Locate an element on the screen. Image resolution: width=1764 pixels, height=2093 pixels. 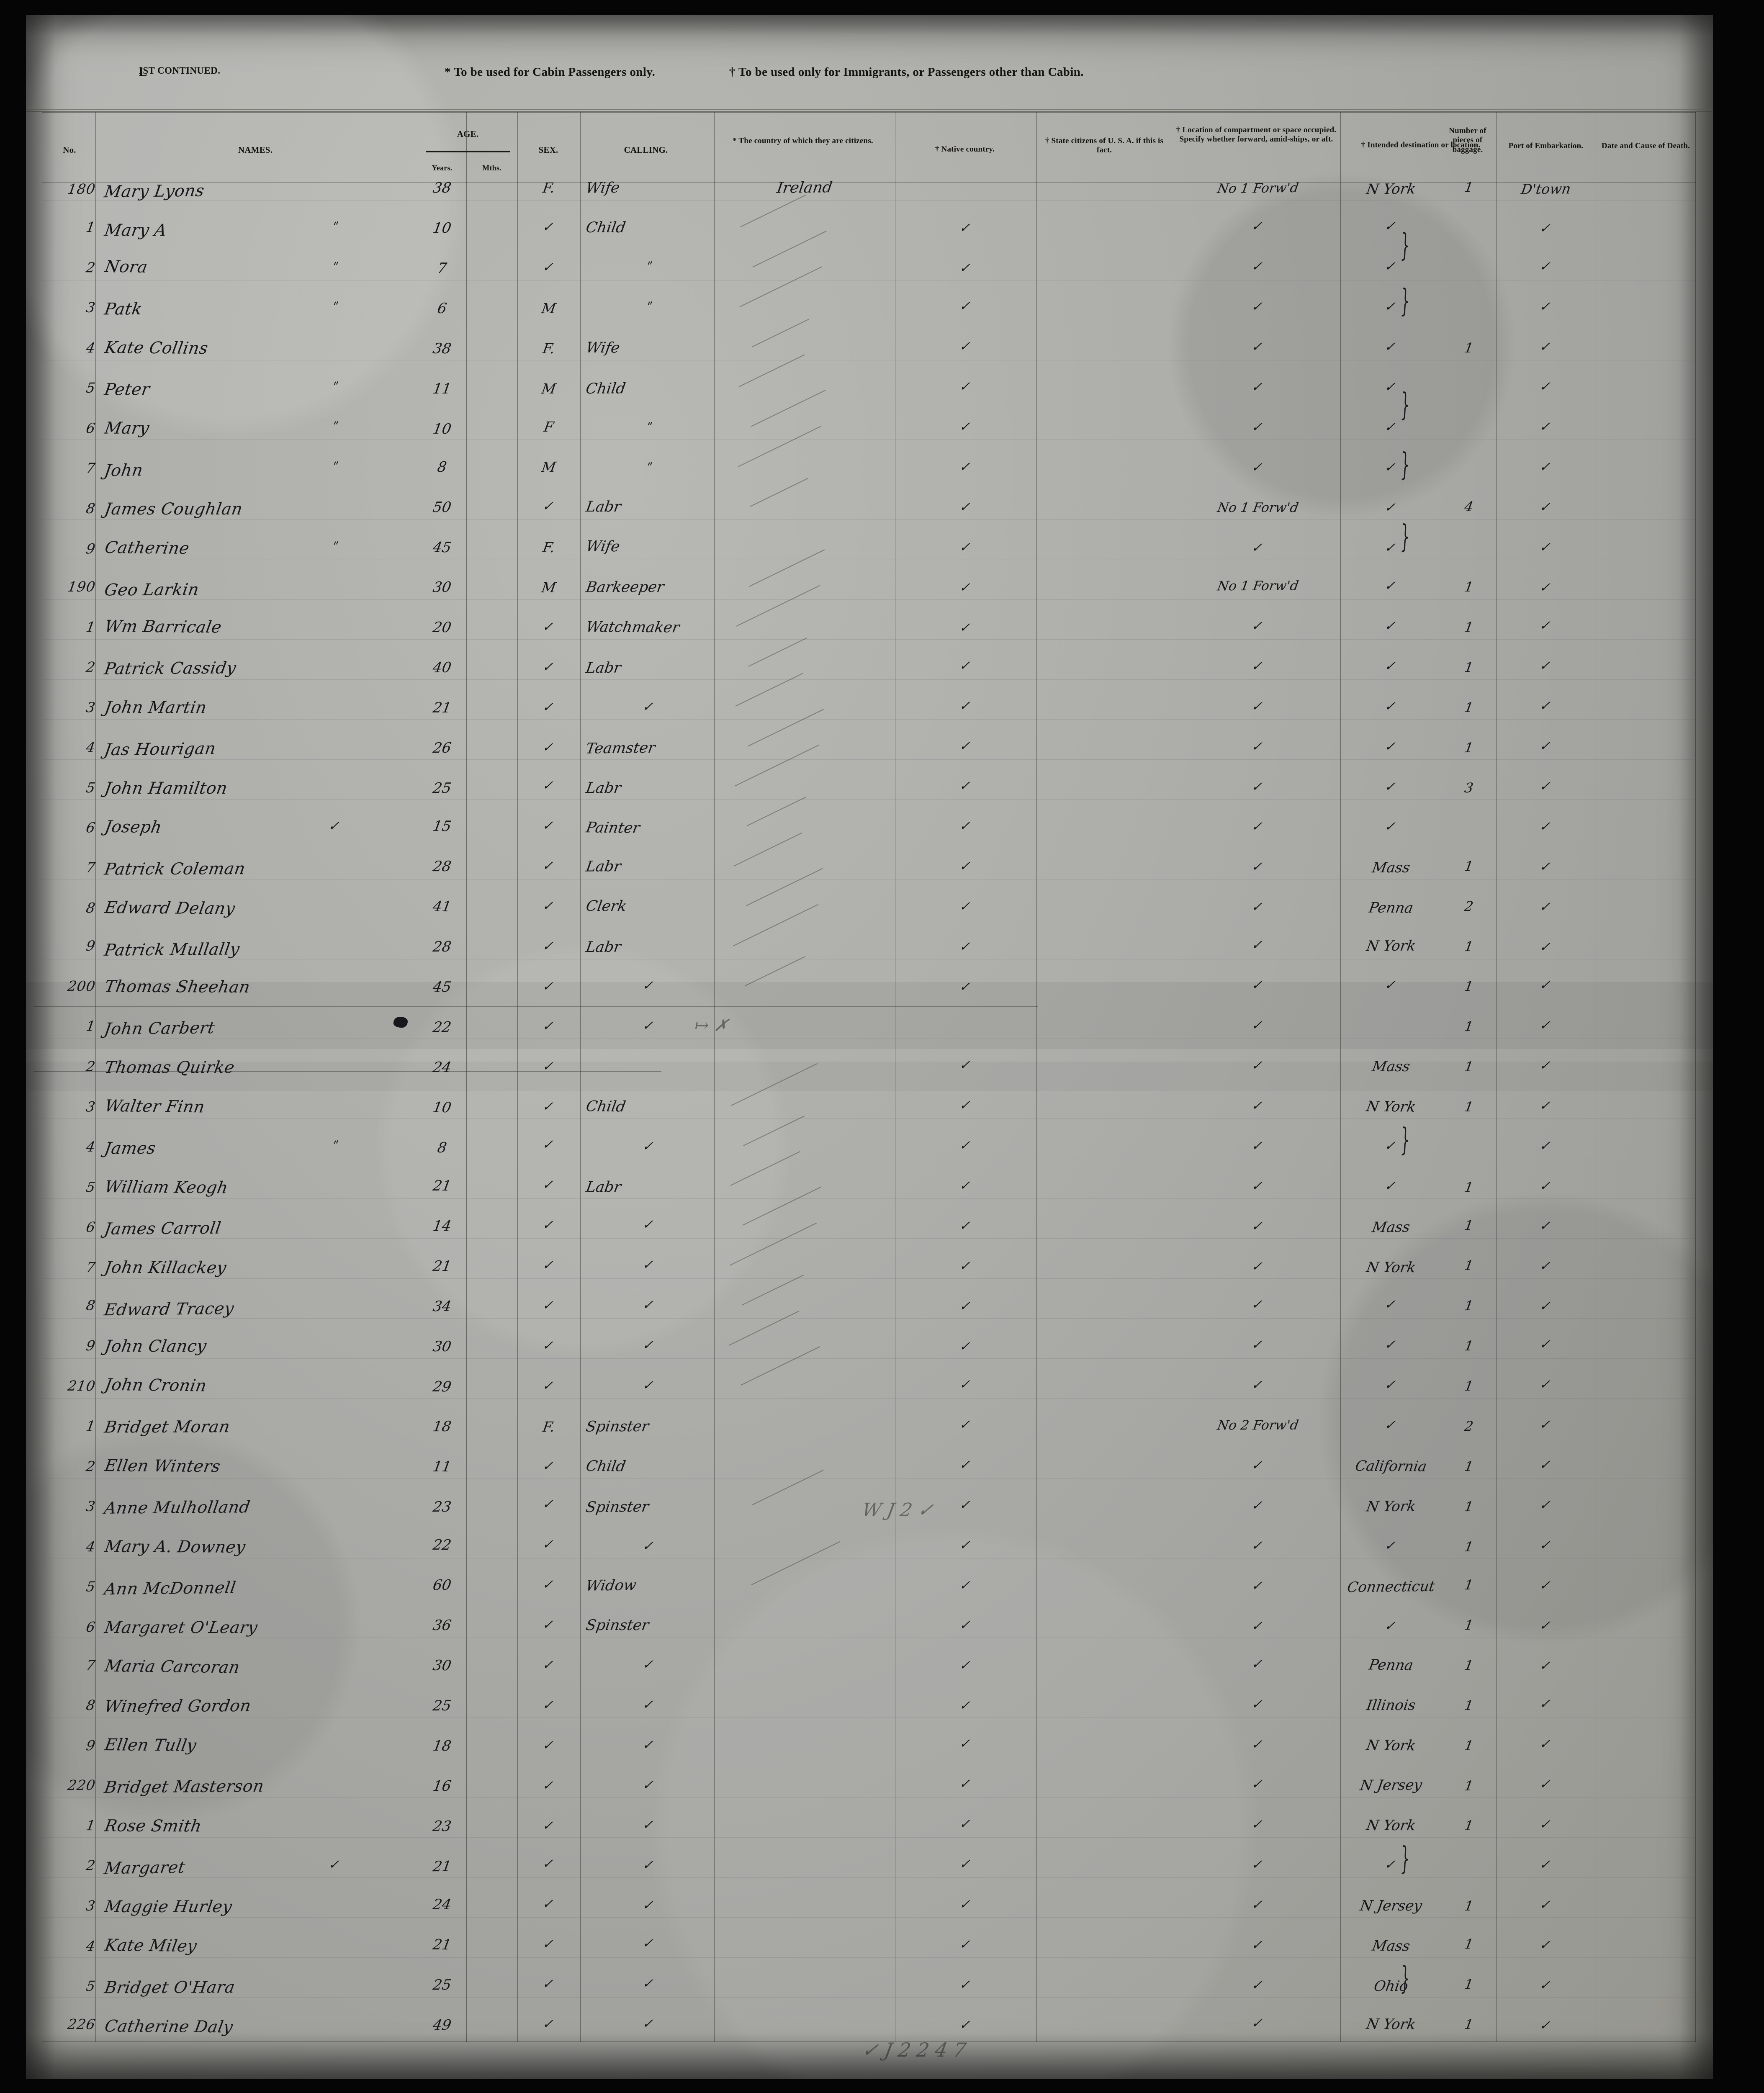
cell-no: 7 is located at coordinates (91, 1665).